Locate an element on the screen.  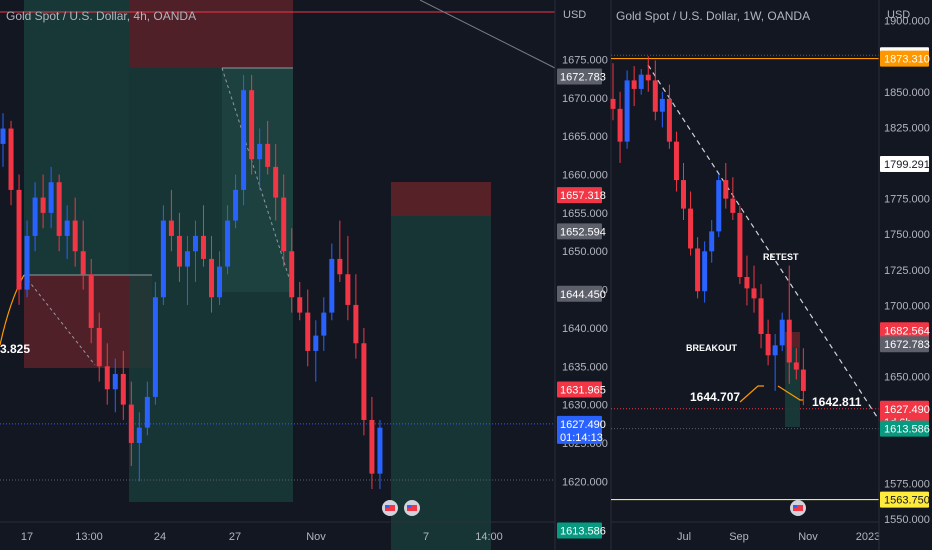
price-label-tag: 1672.783 is located at coordinates (581, 76).